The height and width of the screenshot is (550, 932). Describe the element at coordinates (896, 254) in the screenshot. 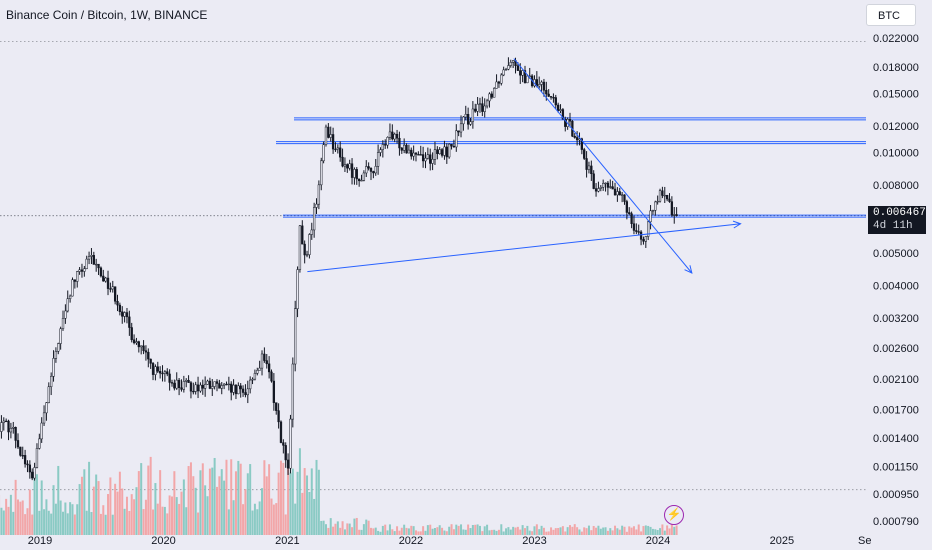

I see `y-tick-label: 0.005000` at that location.